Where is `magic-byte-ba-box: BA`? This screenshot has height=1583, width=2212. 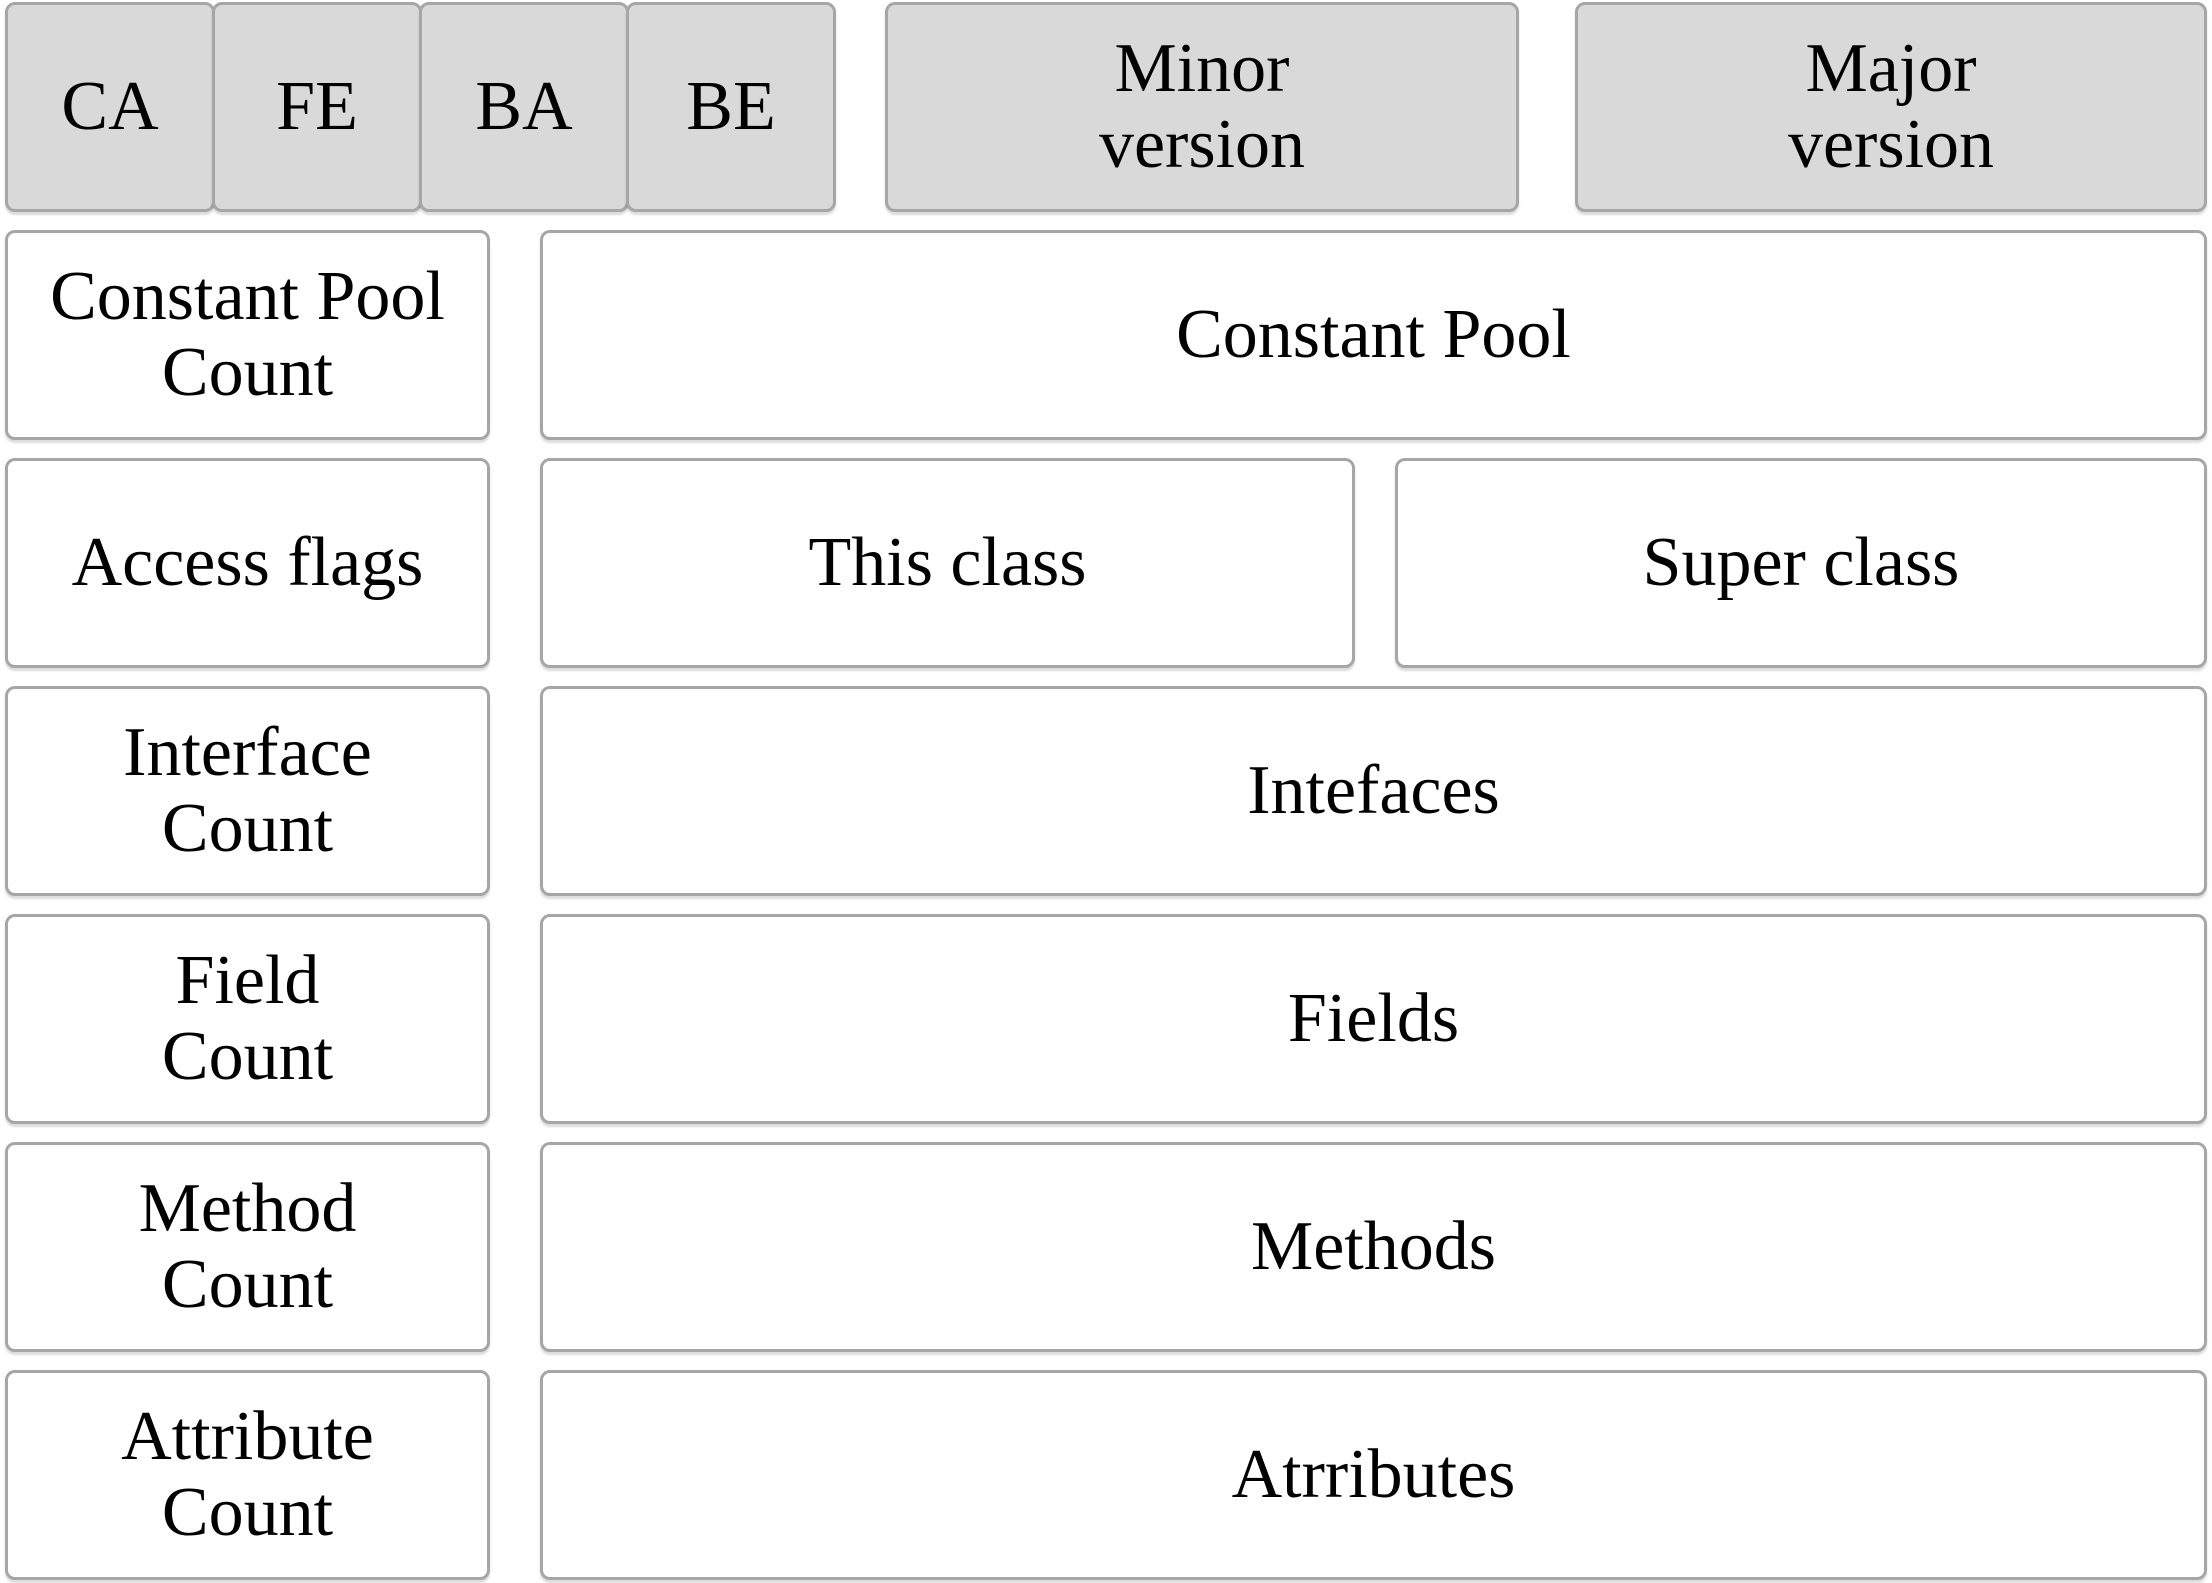 magic-byte-ba-box: BA is located at coordinates (524, 107).